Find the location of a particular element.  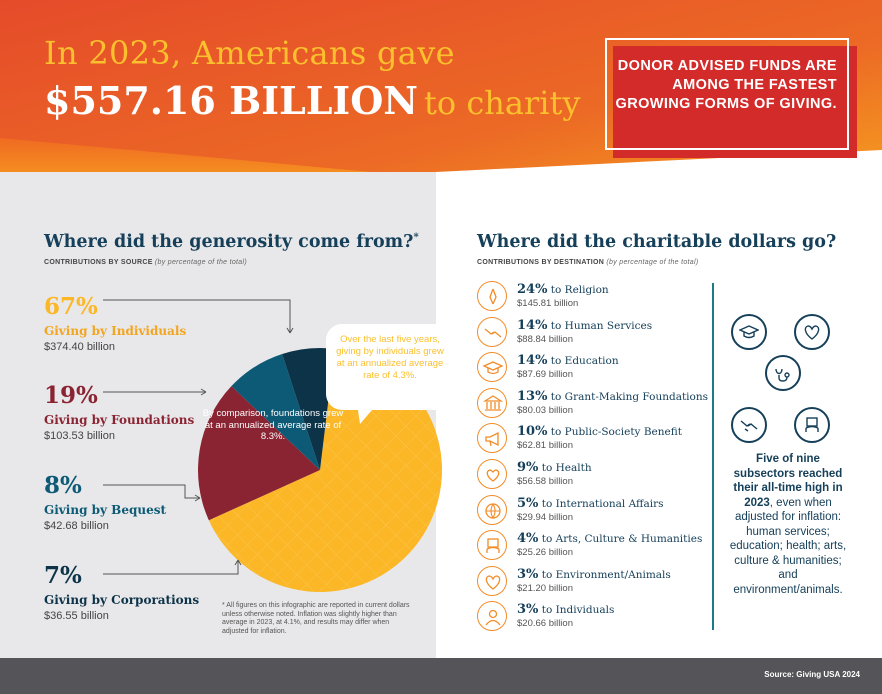

praying-hands-icon is located at coordinates (492, 296).